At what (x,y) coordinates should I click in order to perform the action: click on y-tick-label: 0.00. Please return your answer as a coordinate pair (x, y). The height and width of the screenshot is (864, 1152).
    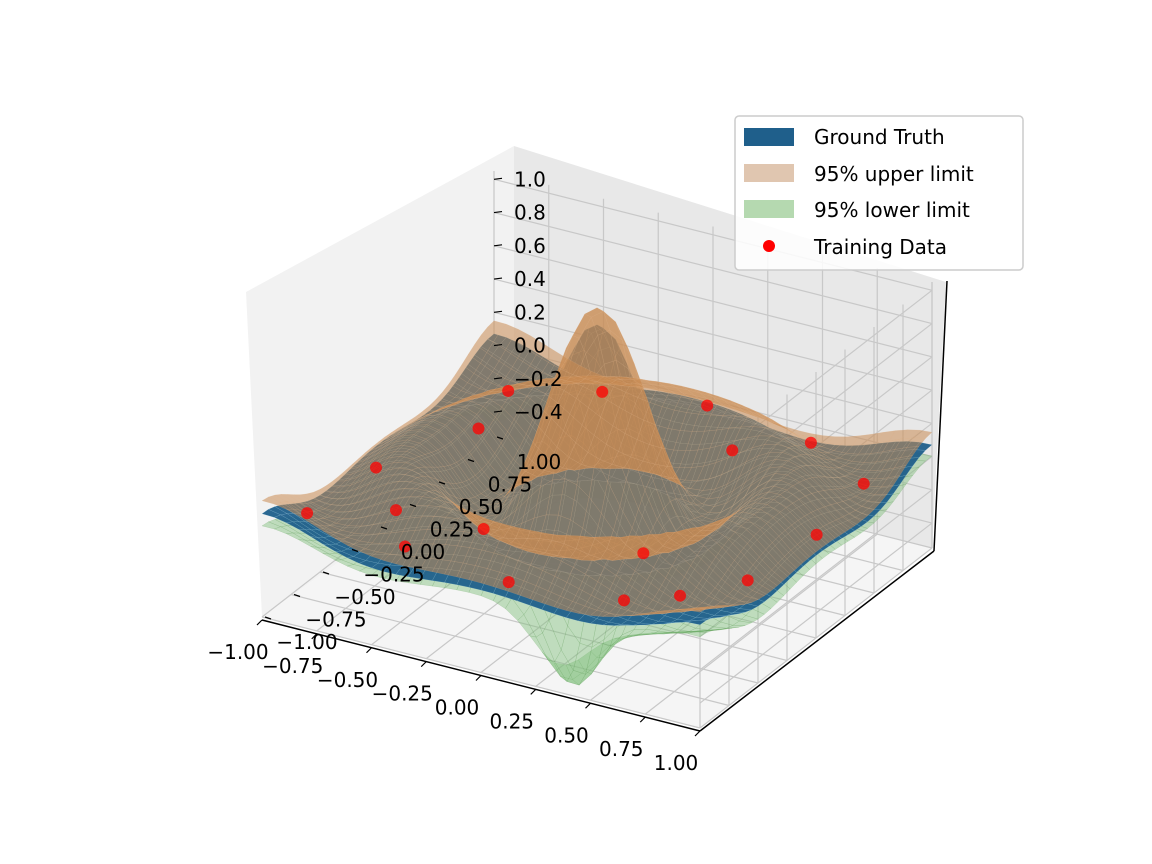
    Looking at the image, I should click on (423, 552).